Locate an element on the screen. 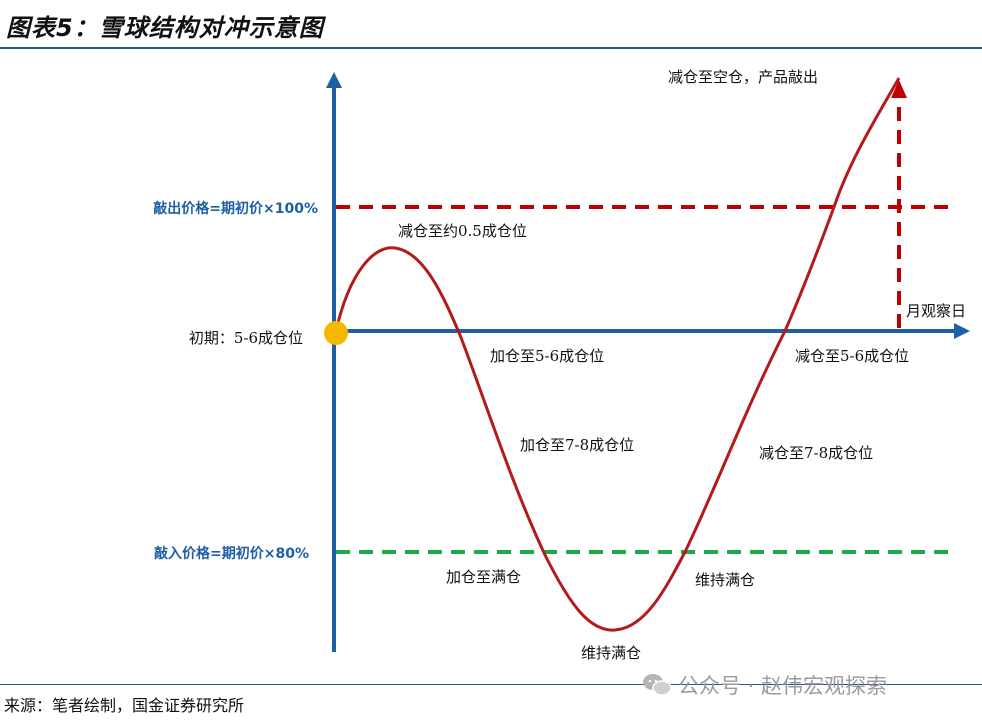  knock-out-label: 敲出价格=期初价×100% is located at coordinates (235, 208).